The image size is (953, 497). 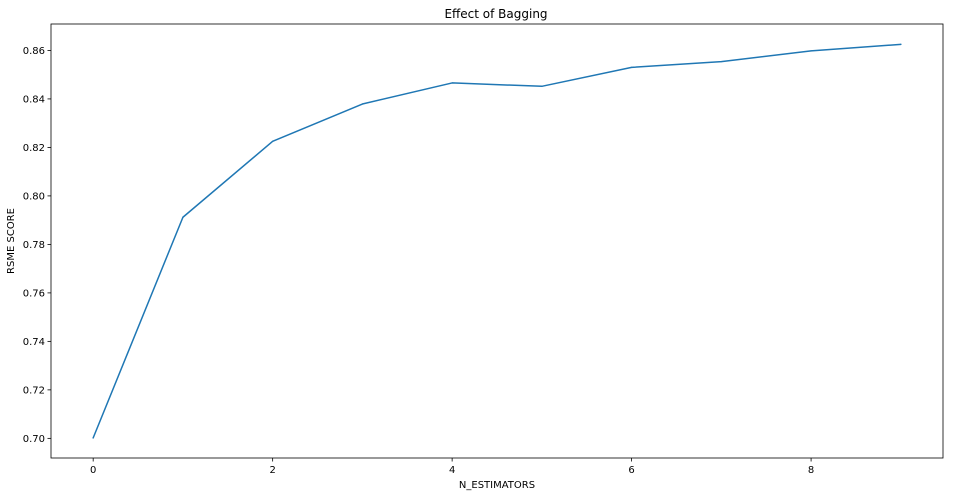 I want to click on x-axis-title: N_ESTIMATORS, so click(x=497, y=485).